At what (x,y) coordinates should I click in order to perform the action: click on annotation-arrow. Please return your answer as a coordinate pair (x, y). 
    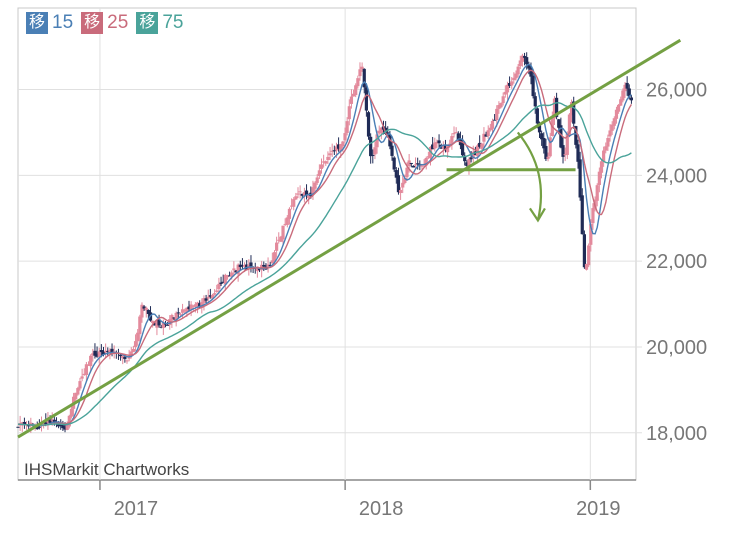
    Looking at the image, I should click on (529, 176).